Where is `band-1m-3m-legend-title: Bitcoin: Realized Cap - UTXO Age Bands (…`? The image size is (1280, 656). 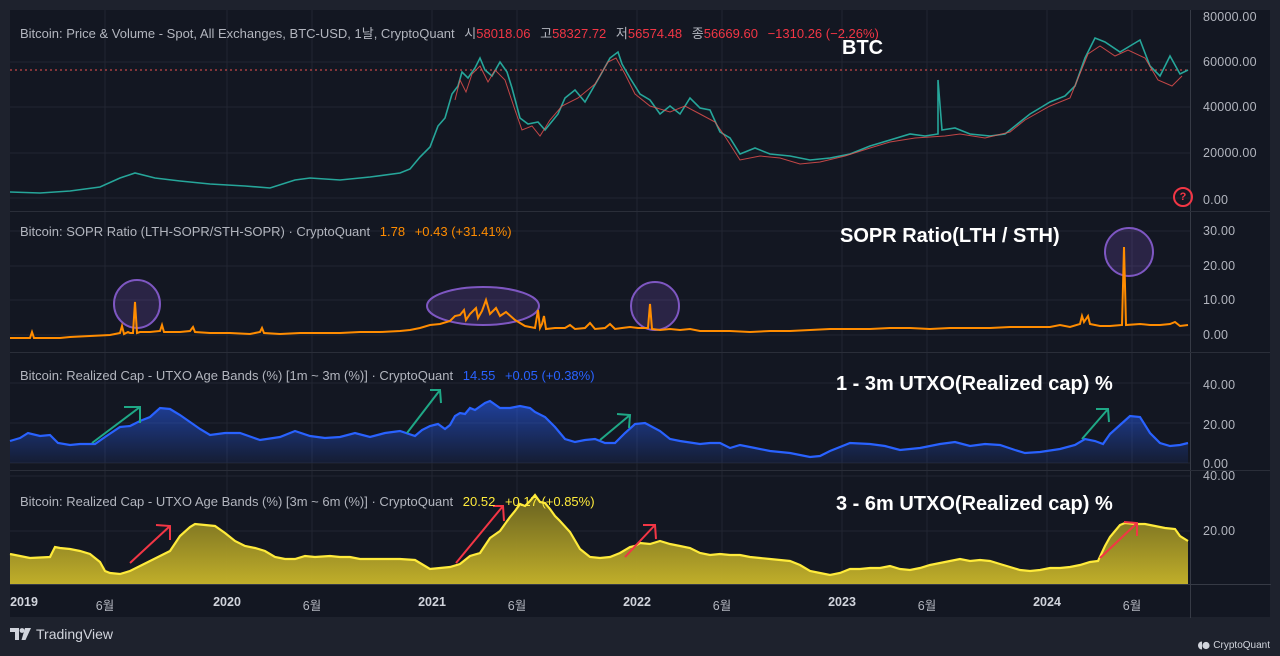 band-1m-3m-legend-title: Bitcoin: Realized Cap - UTXO Age Bands (… is located at coordinates (237, 375).